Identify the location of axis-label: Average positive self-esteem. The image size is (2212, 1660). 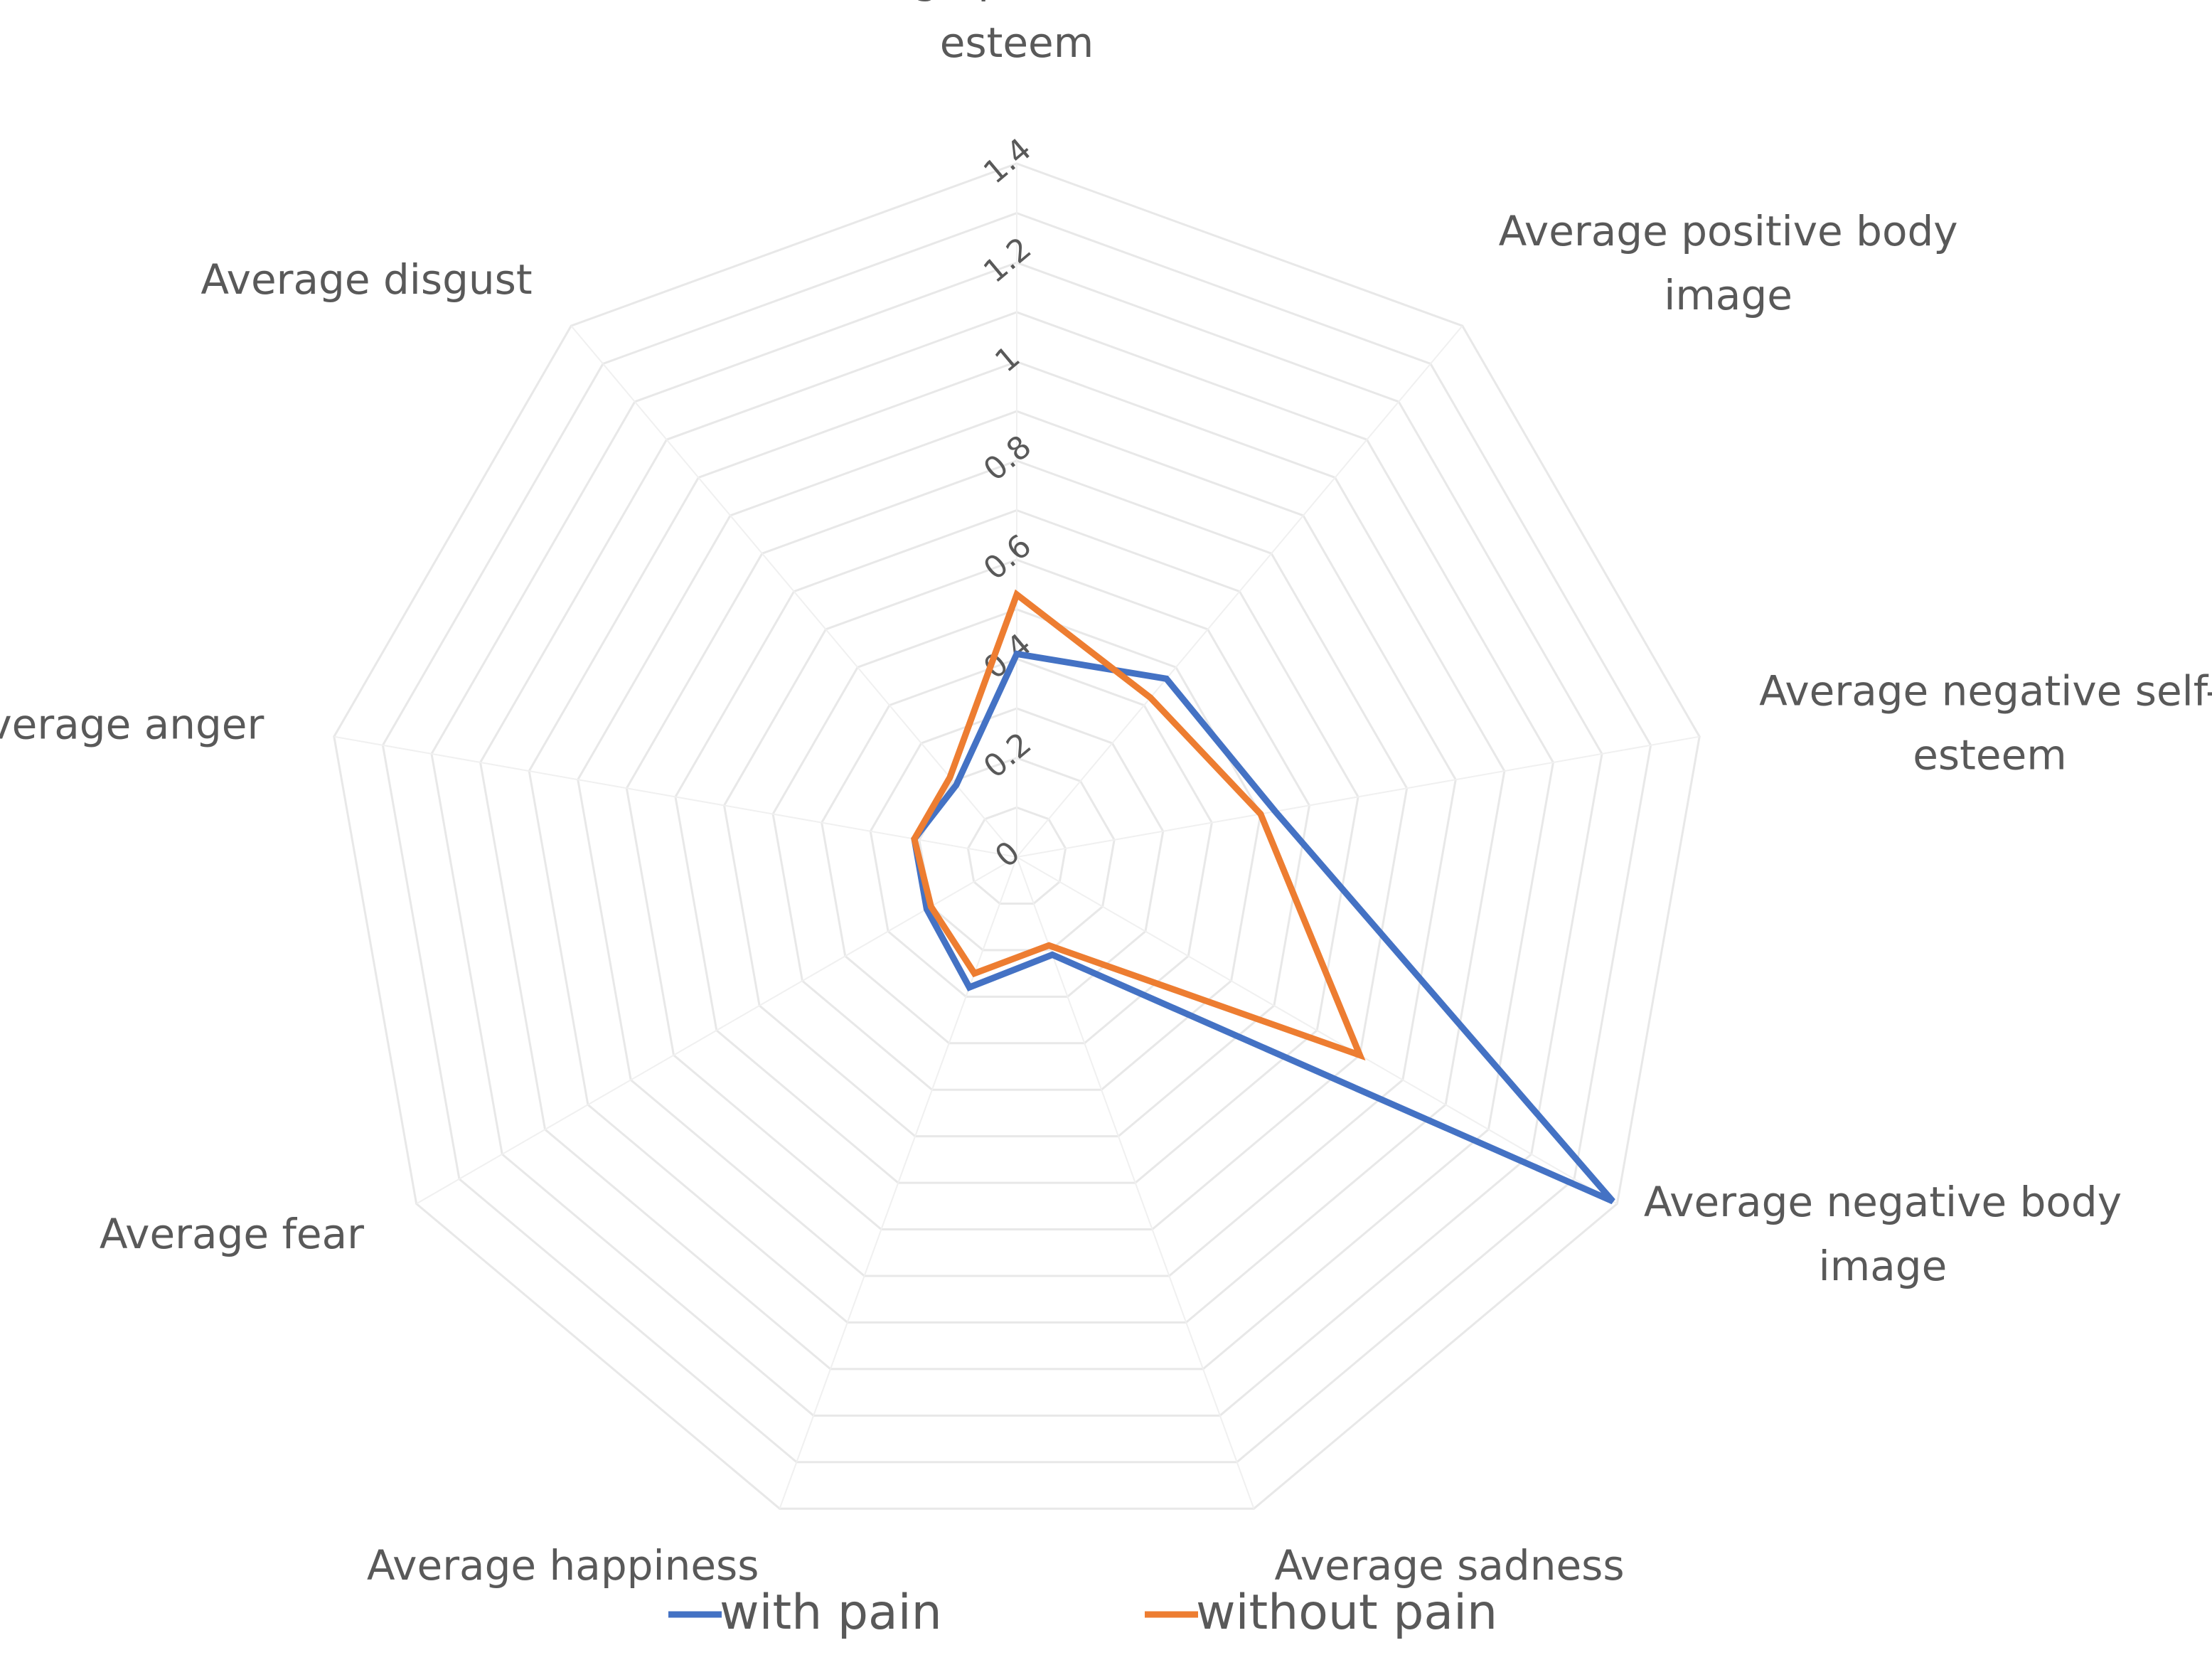
(1017, 33).